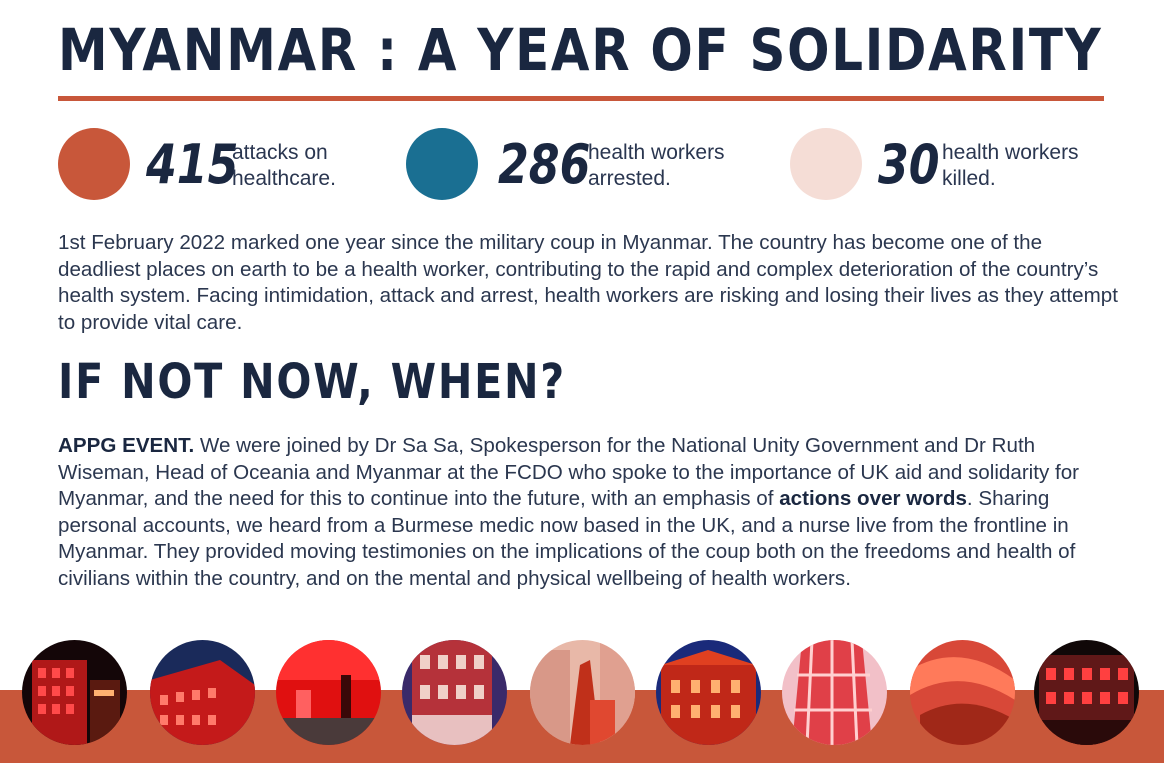 This screenshot has width=1164, height=763. I want to click on pink-circle-icon, so click(826, 164).